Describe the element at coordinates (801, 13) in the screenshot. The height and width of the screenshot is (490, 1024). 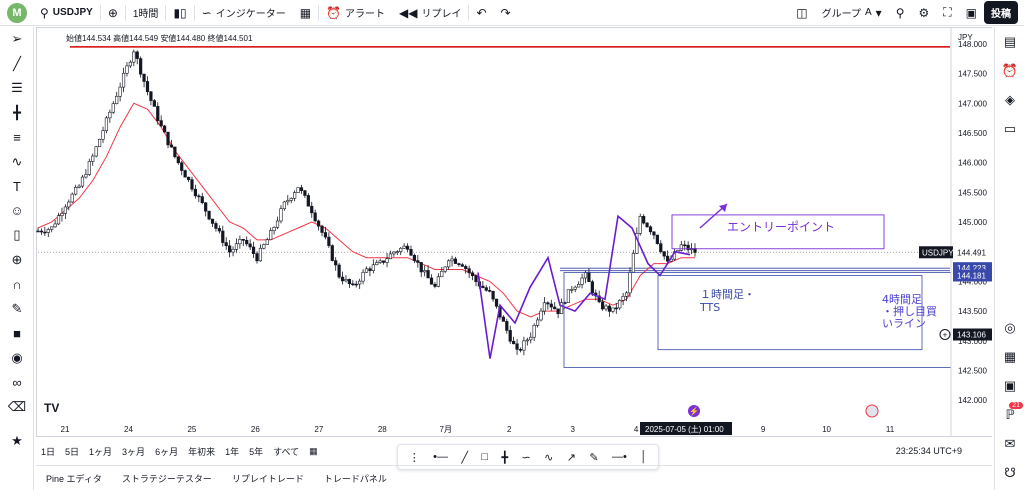
I see `layout-panel-button: ◫` at that location.